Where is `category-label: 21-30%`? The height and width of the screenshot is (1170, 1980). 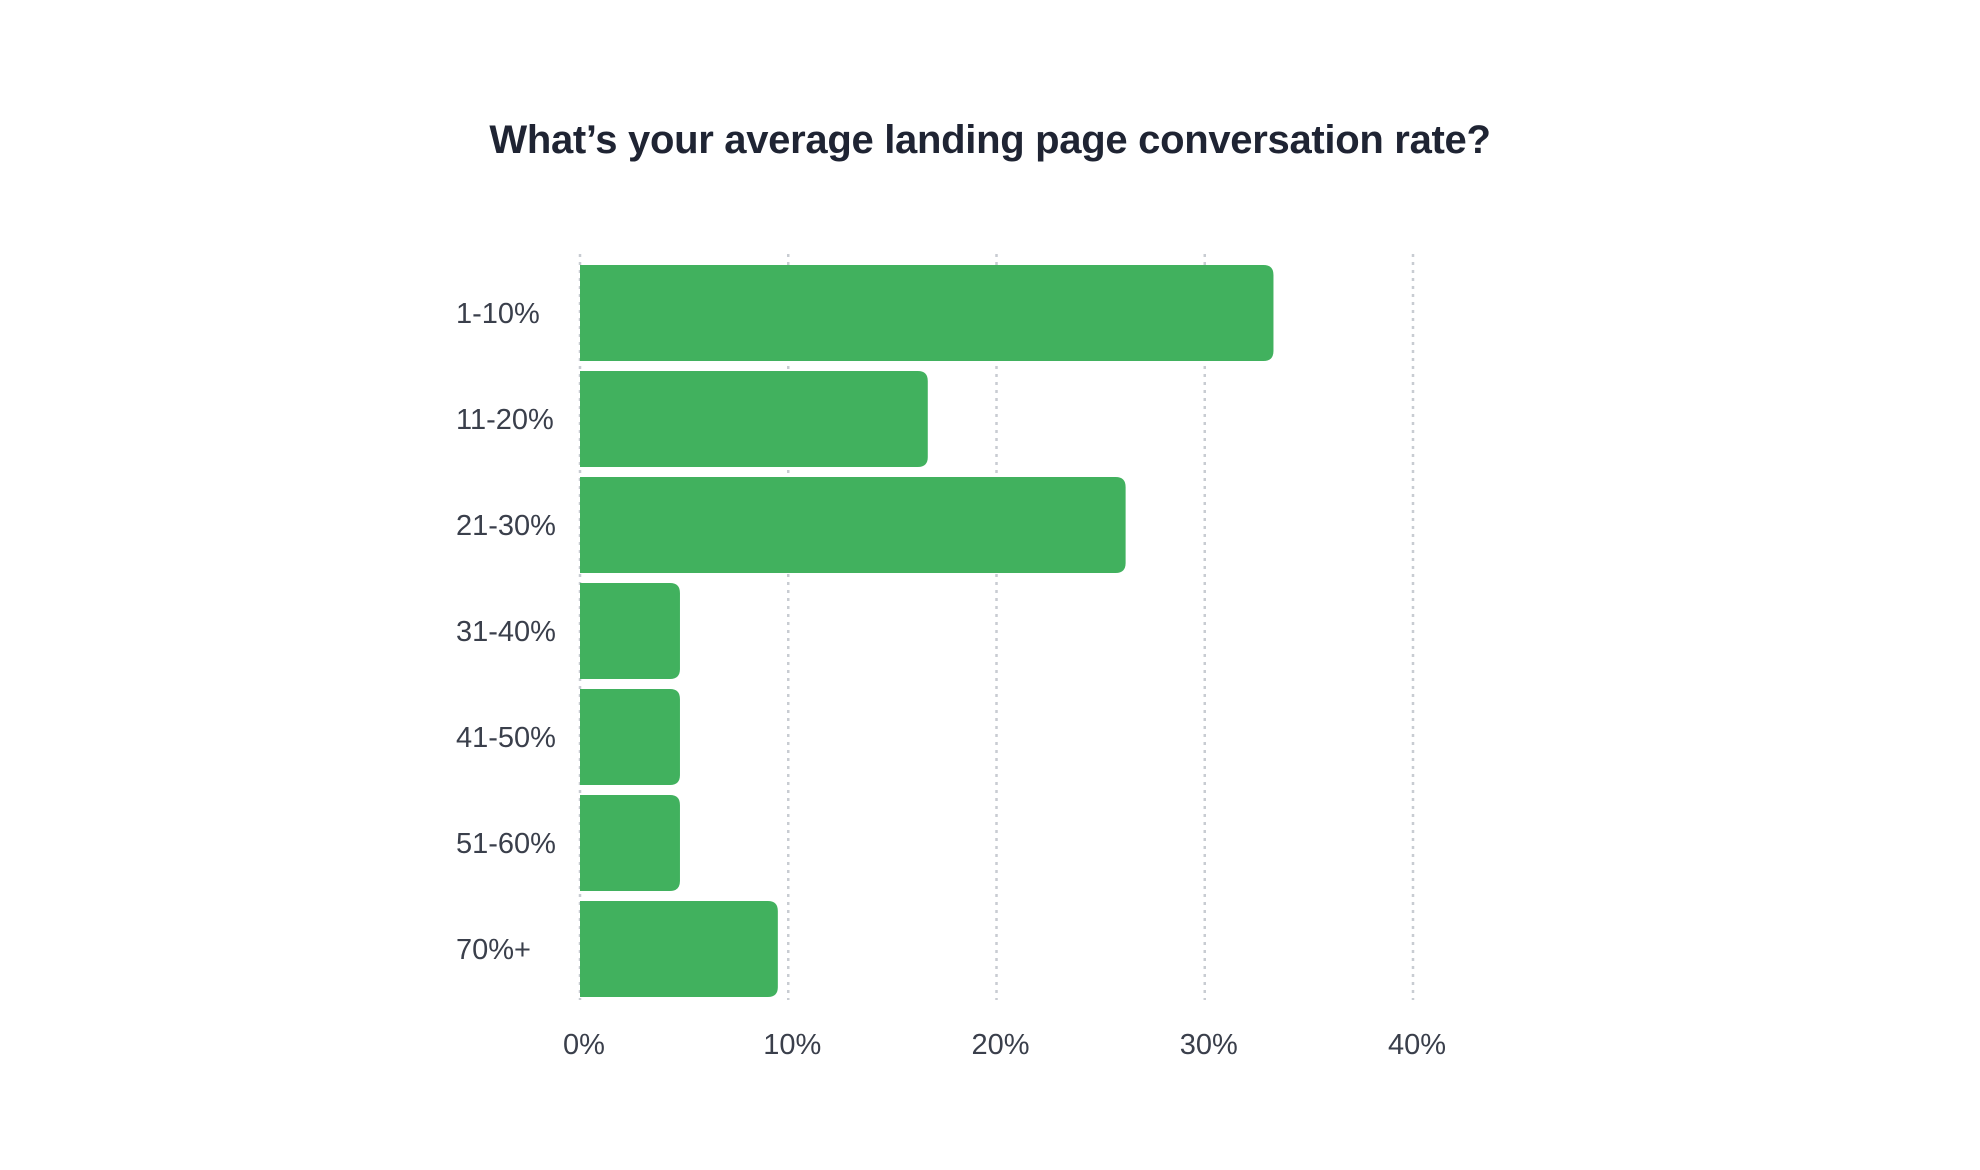 category-label: 21-30% is located at coordinates (506, 526).